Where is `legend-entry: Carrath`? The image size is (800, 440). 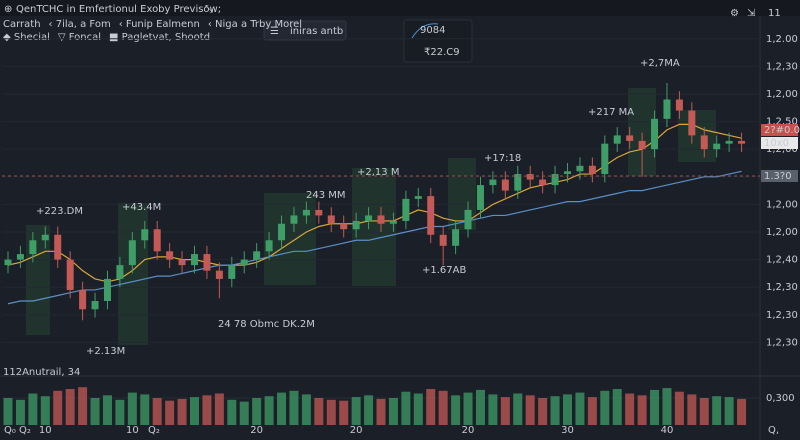
legend-entry: Carrath is located at coordinates (22, 24).